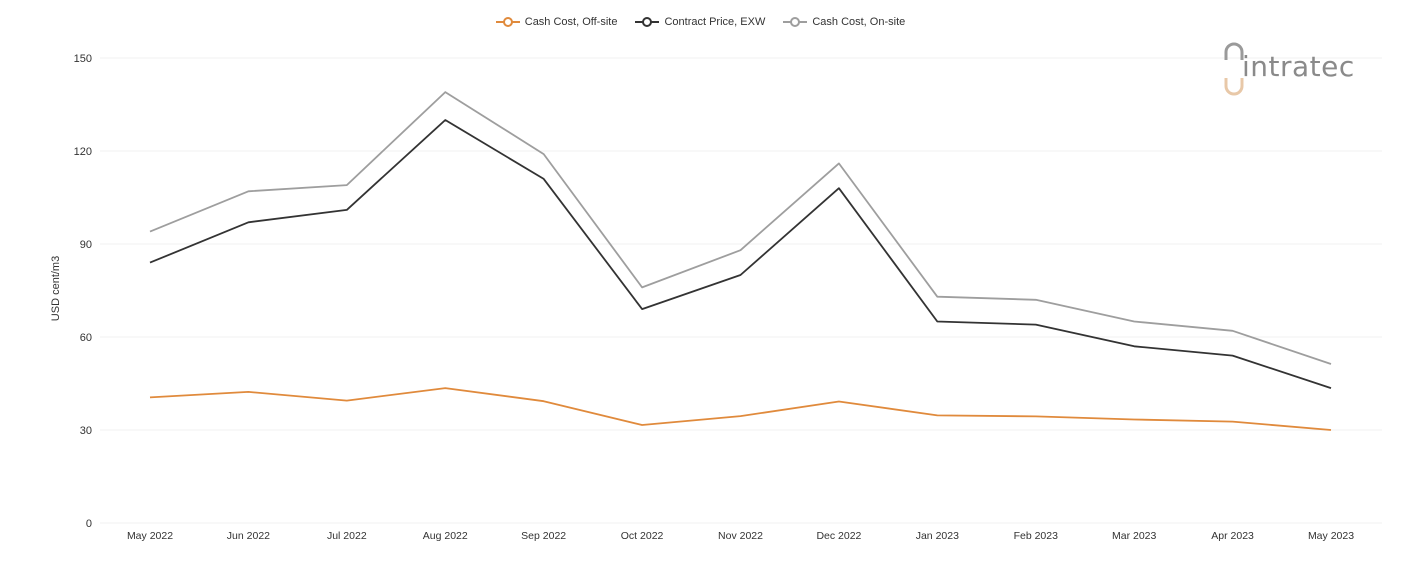 This screenshot has height=566, width=1401. I want to click on y-tick-label: 150, so click(83, 59).